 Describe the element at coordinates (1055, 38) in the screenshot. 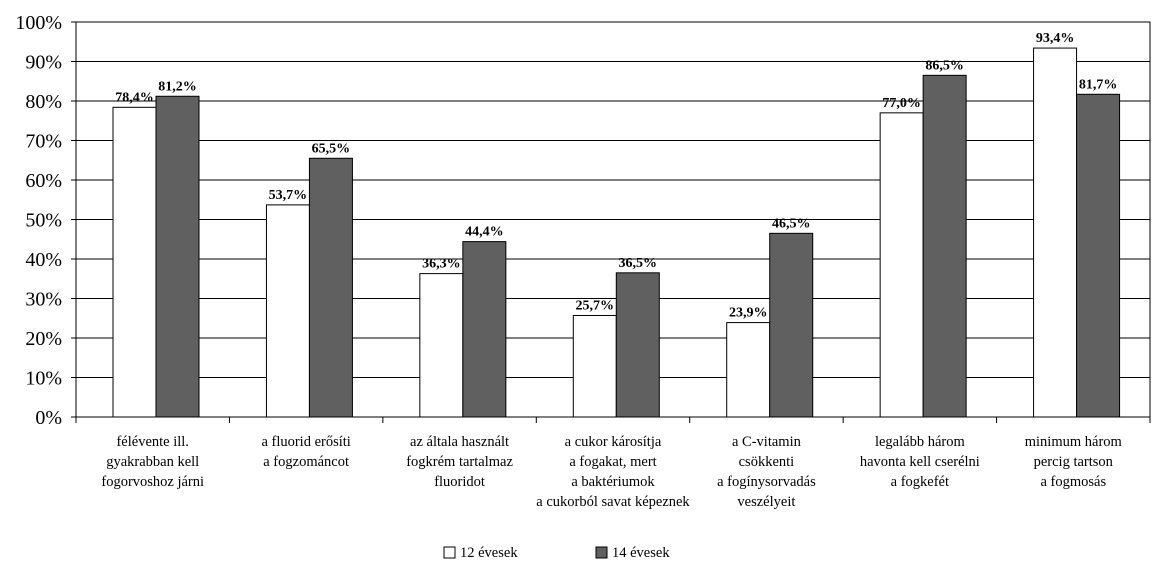

I see `data-label: 93,4%` at that location.